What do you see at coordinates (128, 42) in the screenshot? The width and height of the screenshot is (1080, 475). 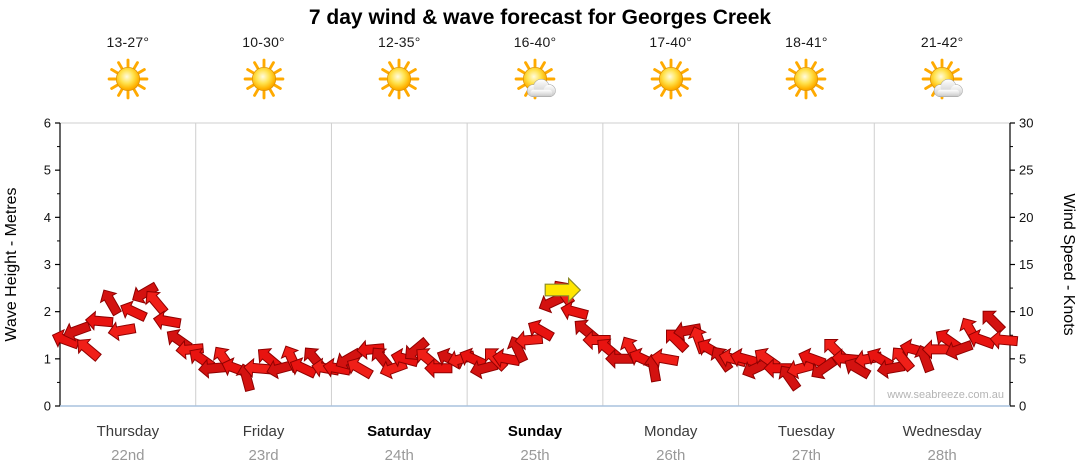 I see `temperature-label: 13-27°` at bounding box center [128, 42].